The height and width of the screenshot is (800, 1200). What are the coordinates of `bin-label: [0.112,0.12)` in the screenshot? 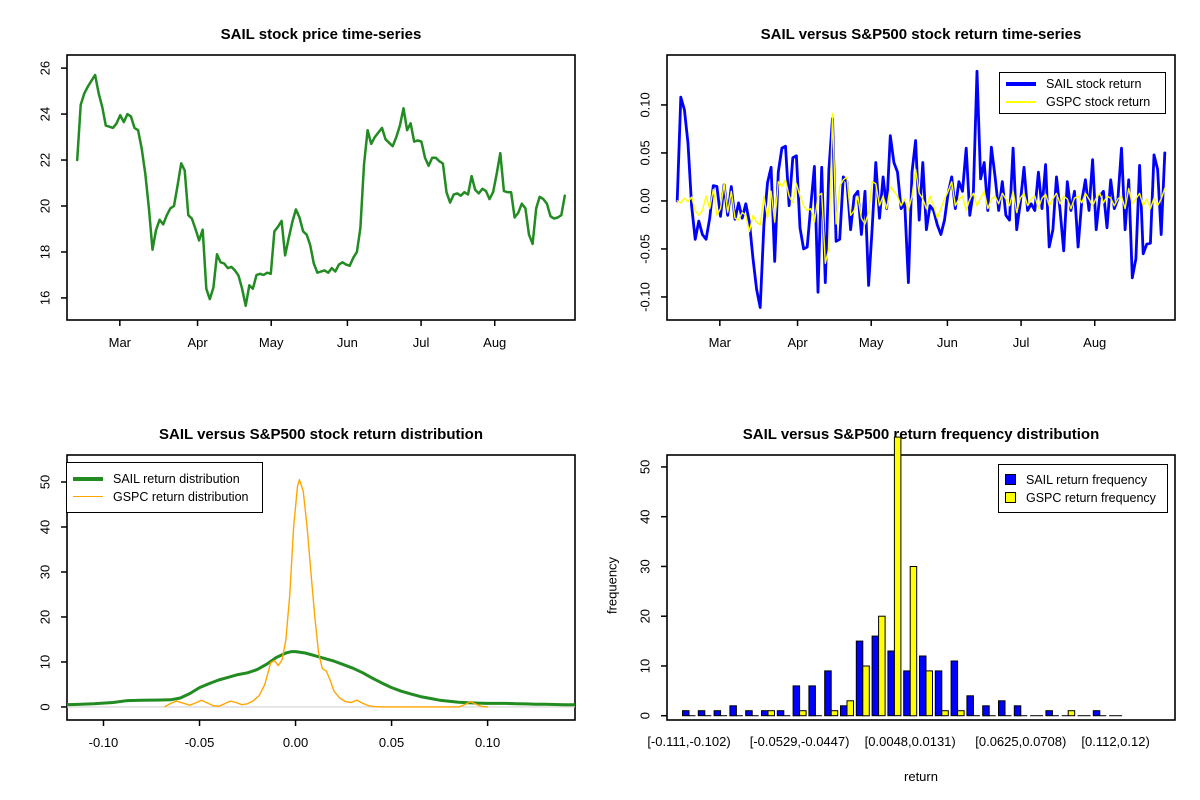 It's located at (1115, 741).